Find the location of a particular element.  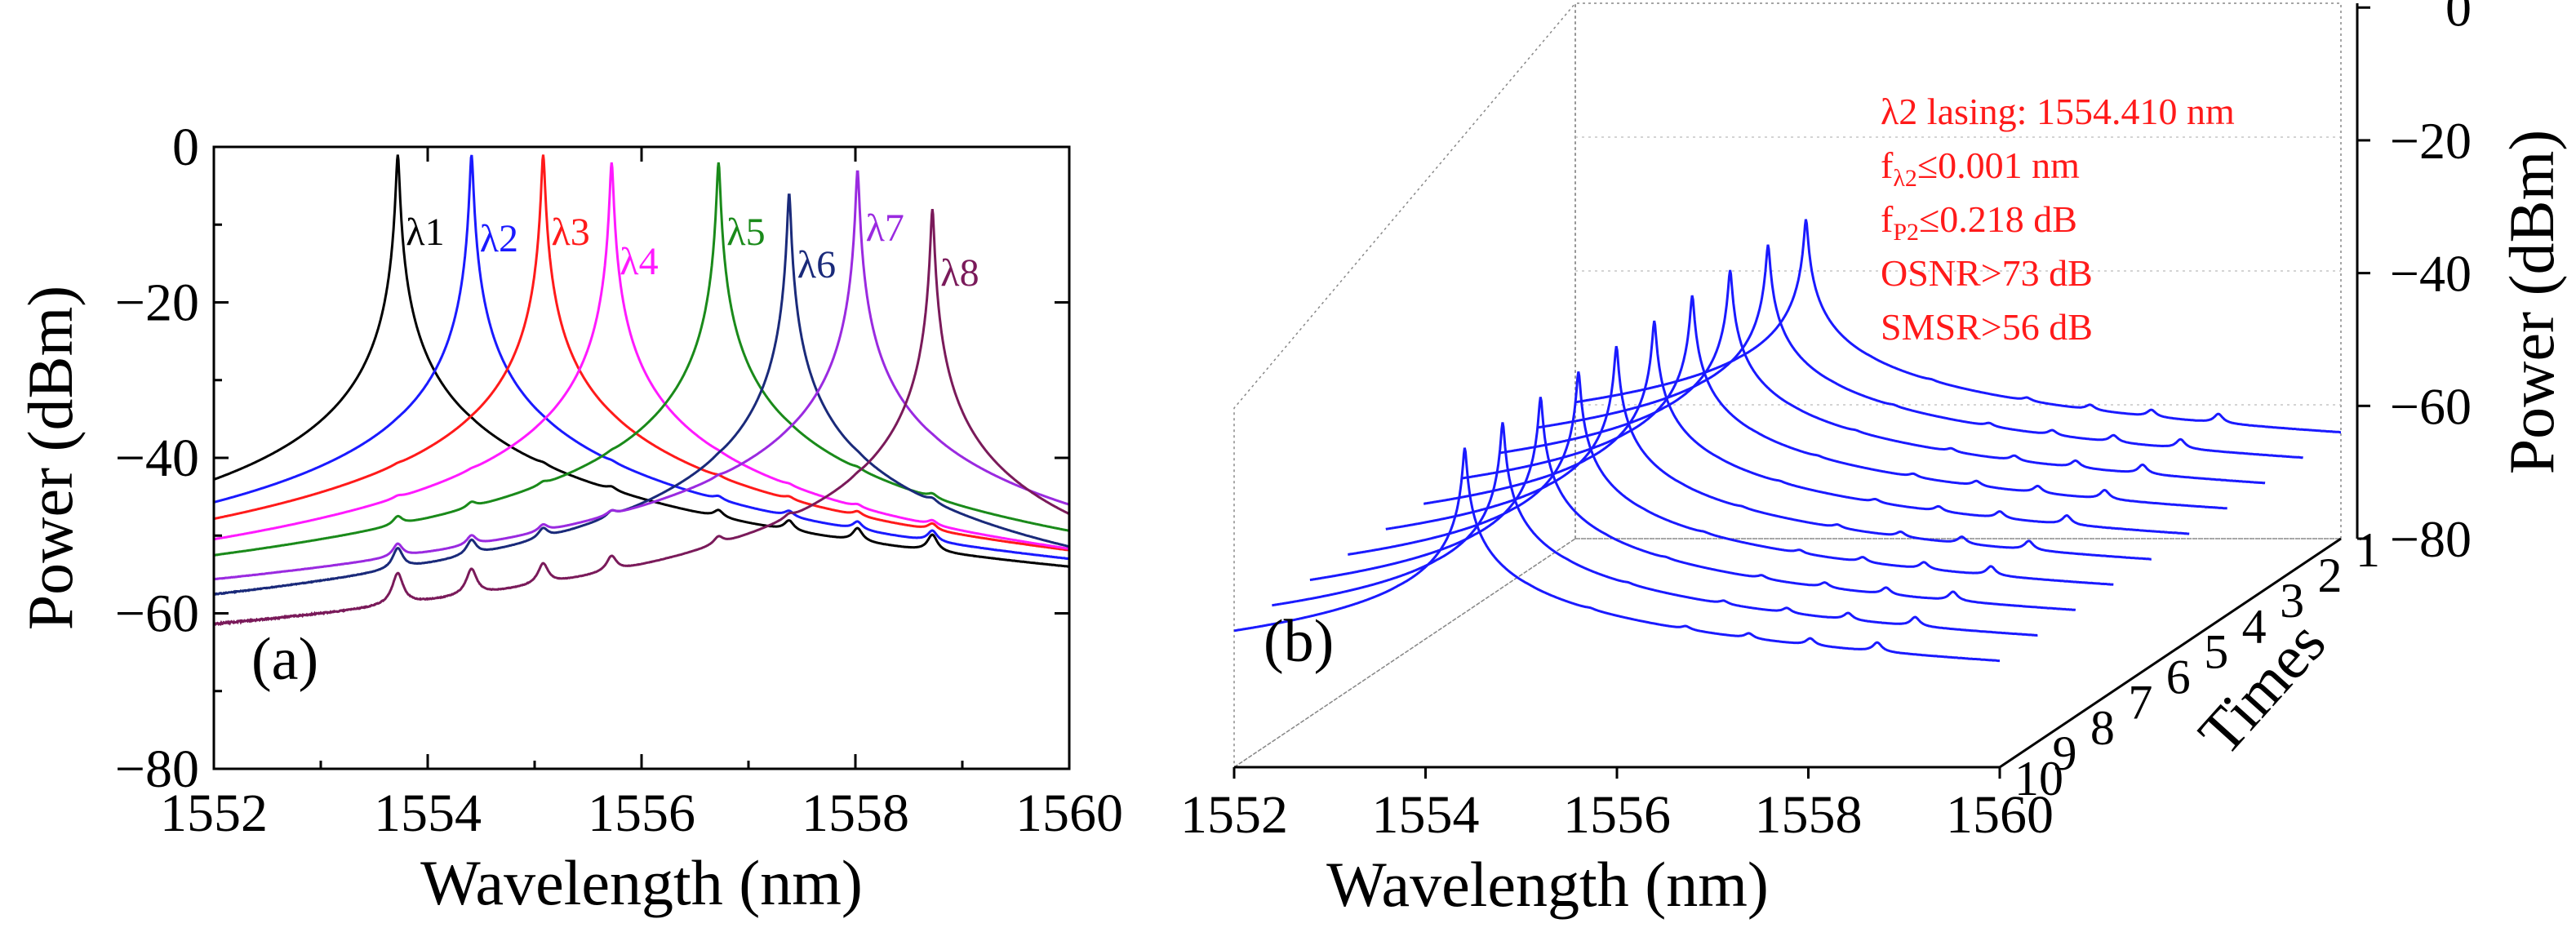

peak-label-4: λ4 is located at coordinates (639, 261).